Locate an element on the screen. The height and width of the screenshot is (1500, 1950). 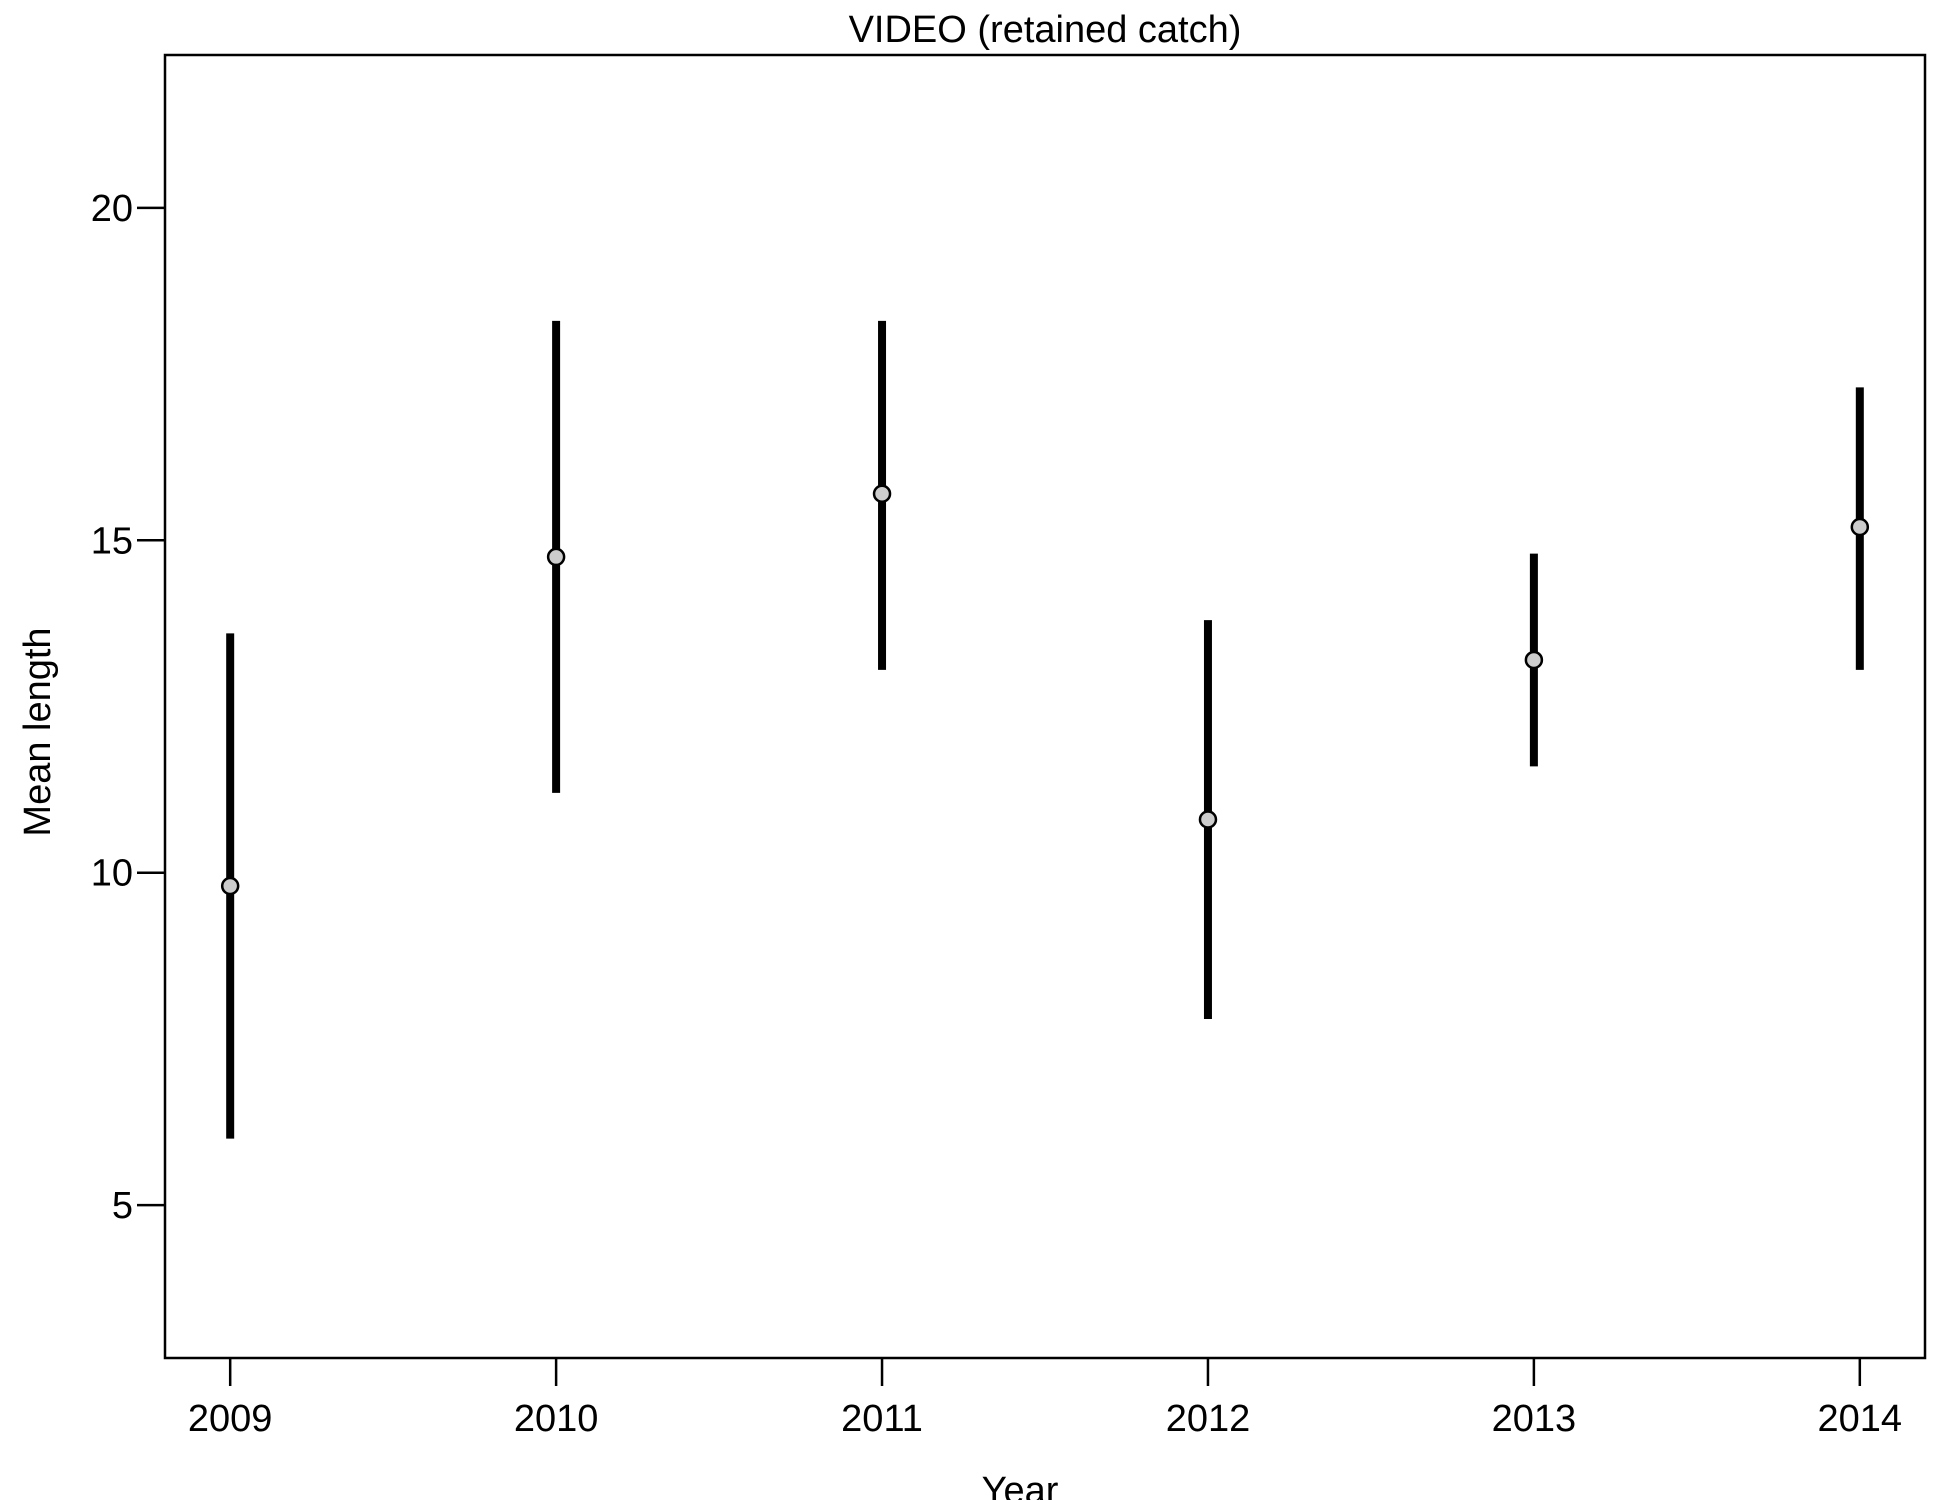
y-tick-label: 5 is located at coordinates (122, 1206).